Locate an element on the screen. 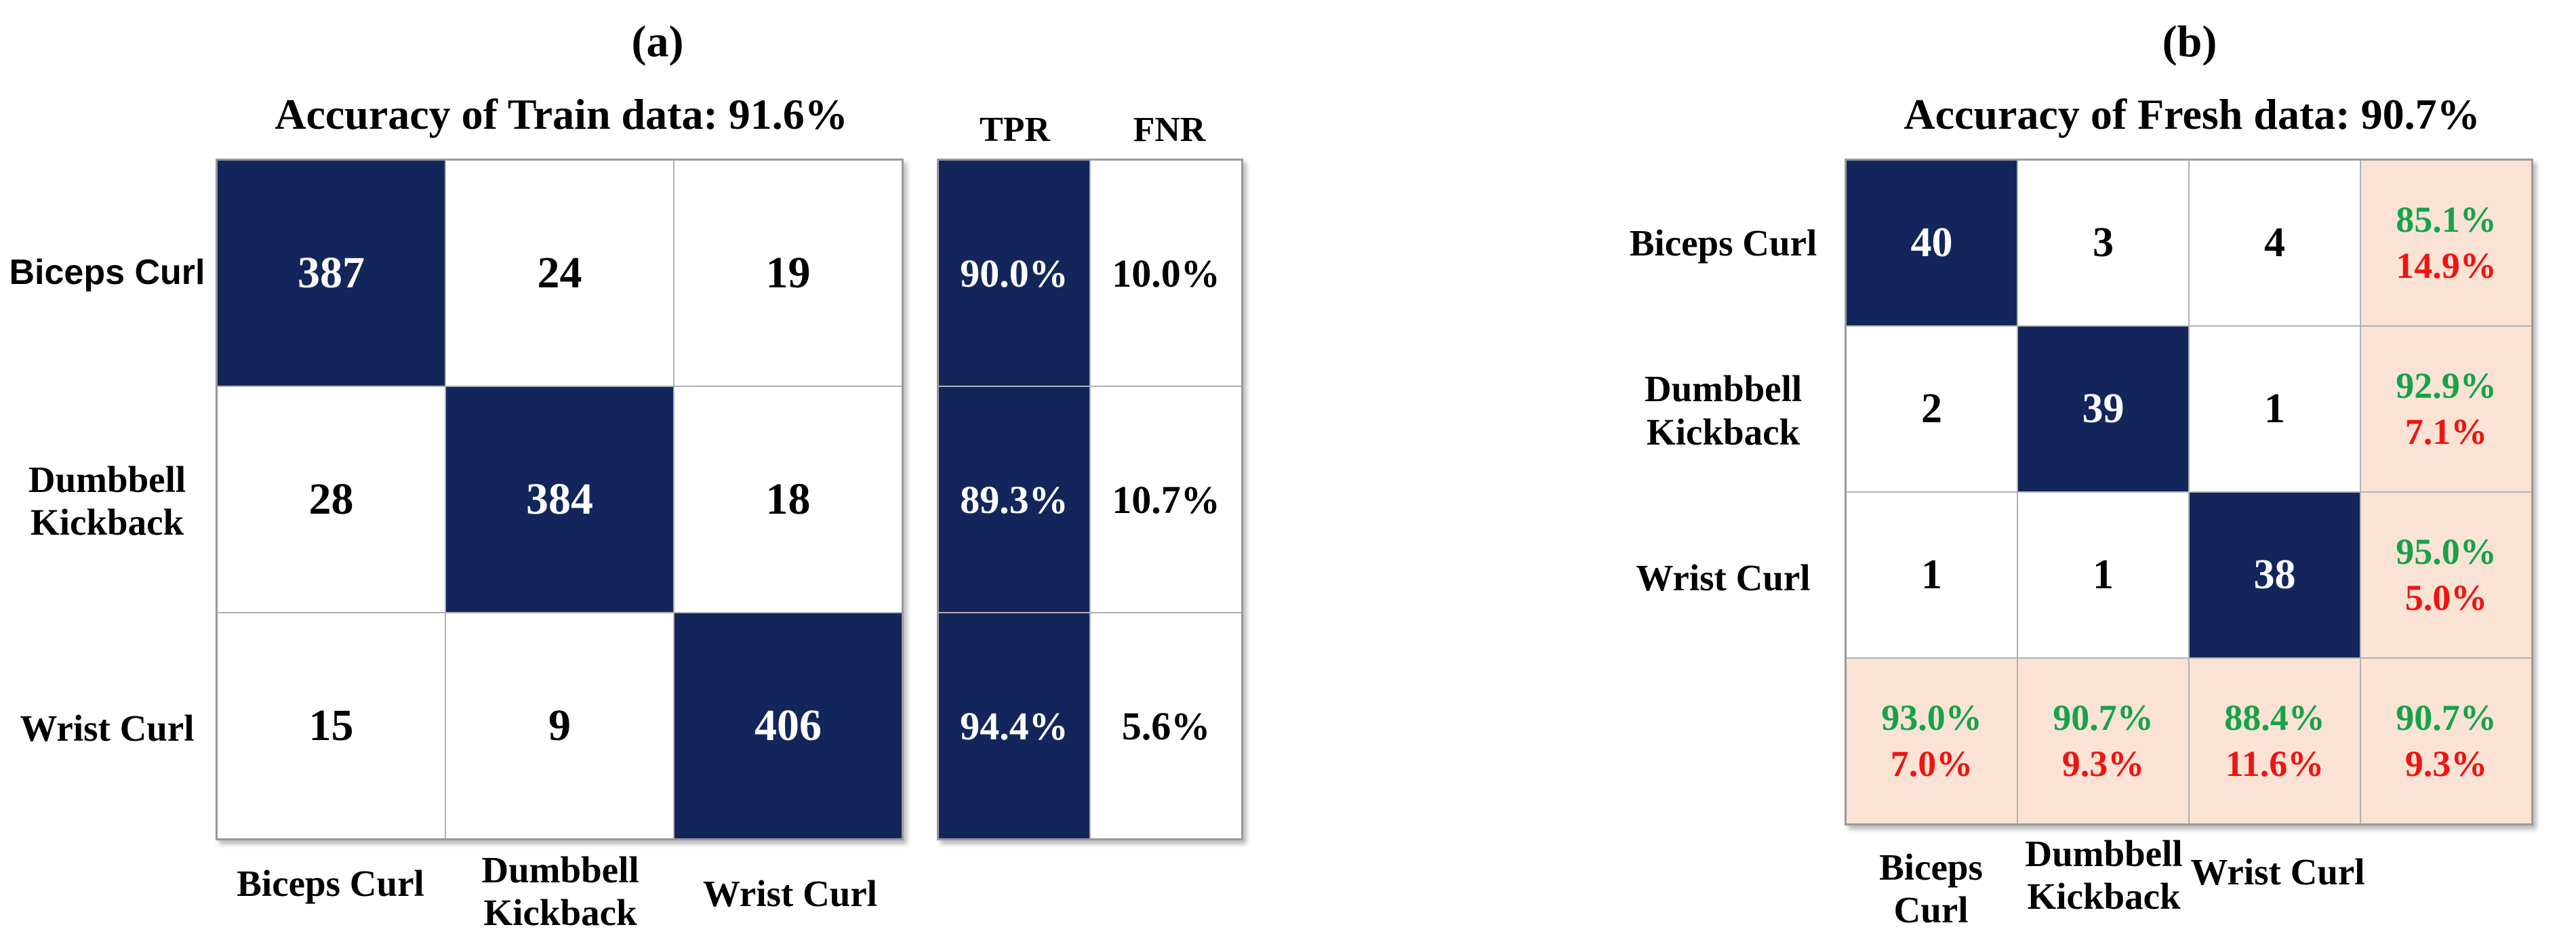  overall-error-value: 9.3% is located at coordinates (2446, 763).